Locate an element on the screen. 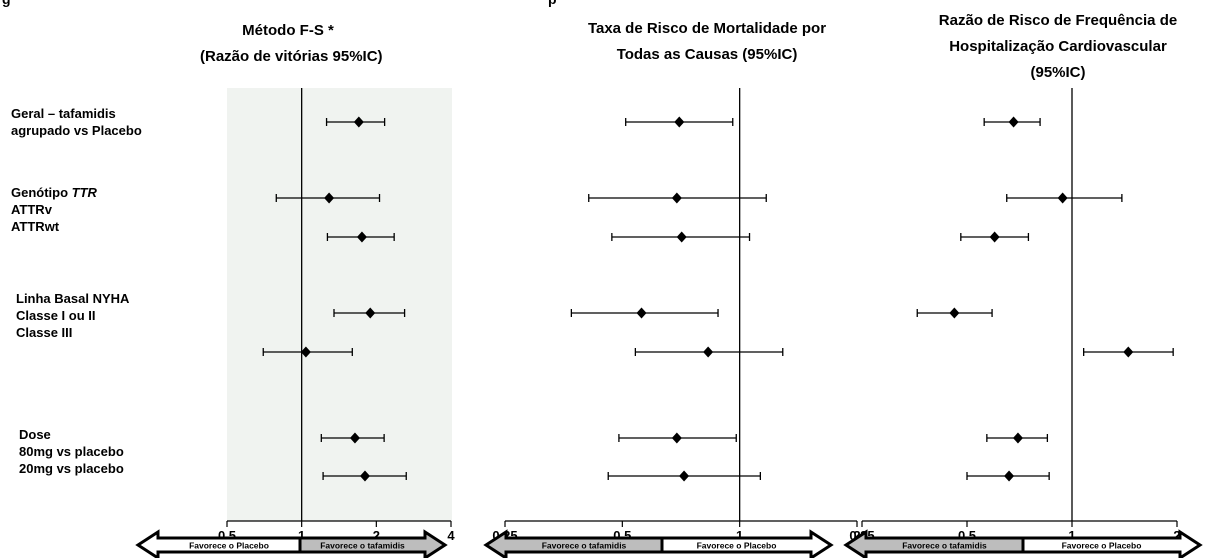 The width and height of the screenshot is (1207, 558). panel3-title-line2: Hospitalização Cardiovascular is located at coordinates (1058, 46).